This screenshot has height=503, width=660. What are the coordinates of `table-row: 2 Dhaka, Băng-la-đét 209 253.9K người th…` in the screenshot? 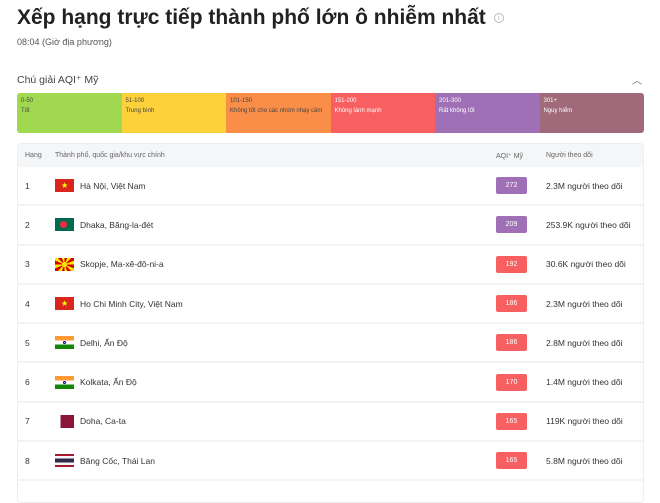 It's located at (330, 226).